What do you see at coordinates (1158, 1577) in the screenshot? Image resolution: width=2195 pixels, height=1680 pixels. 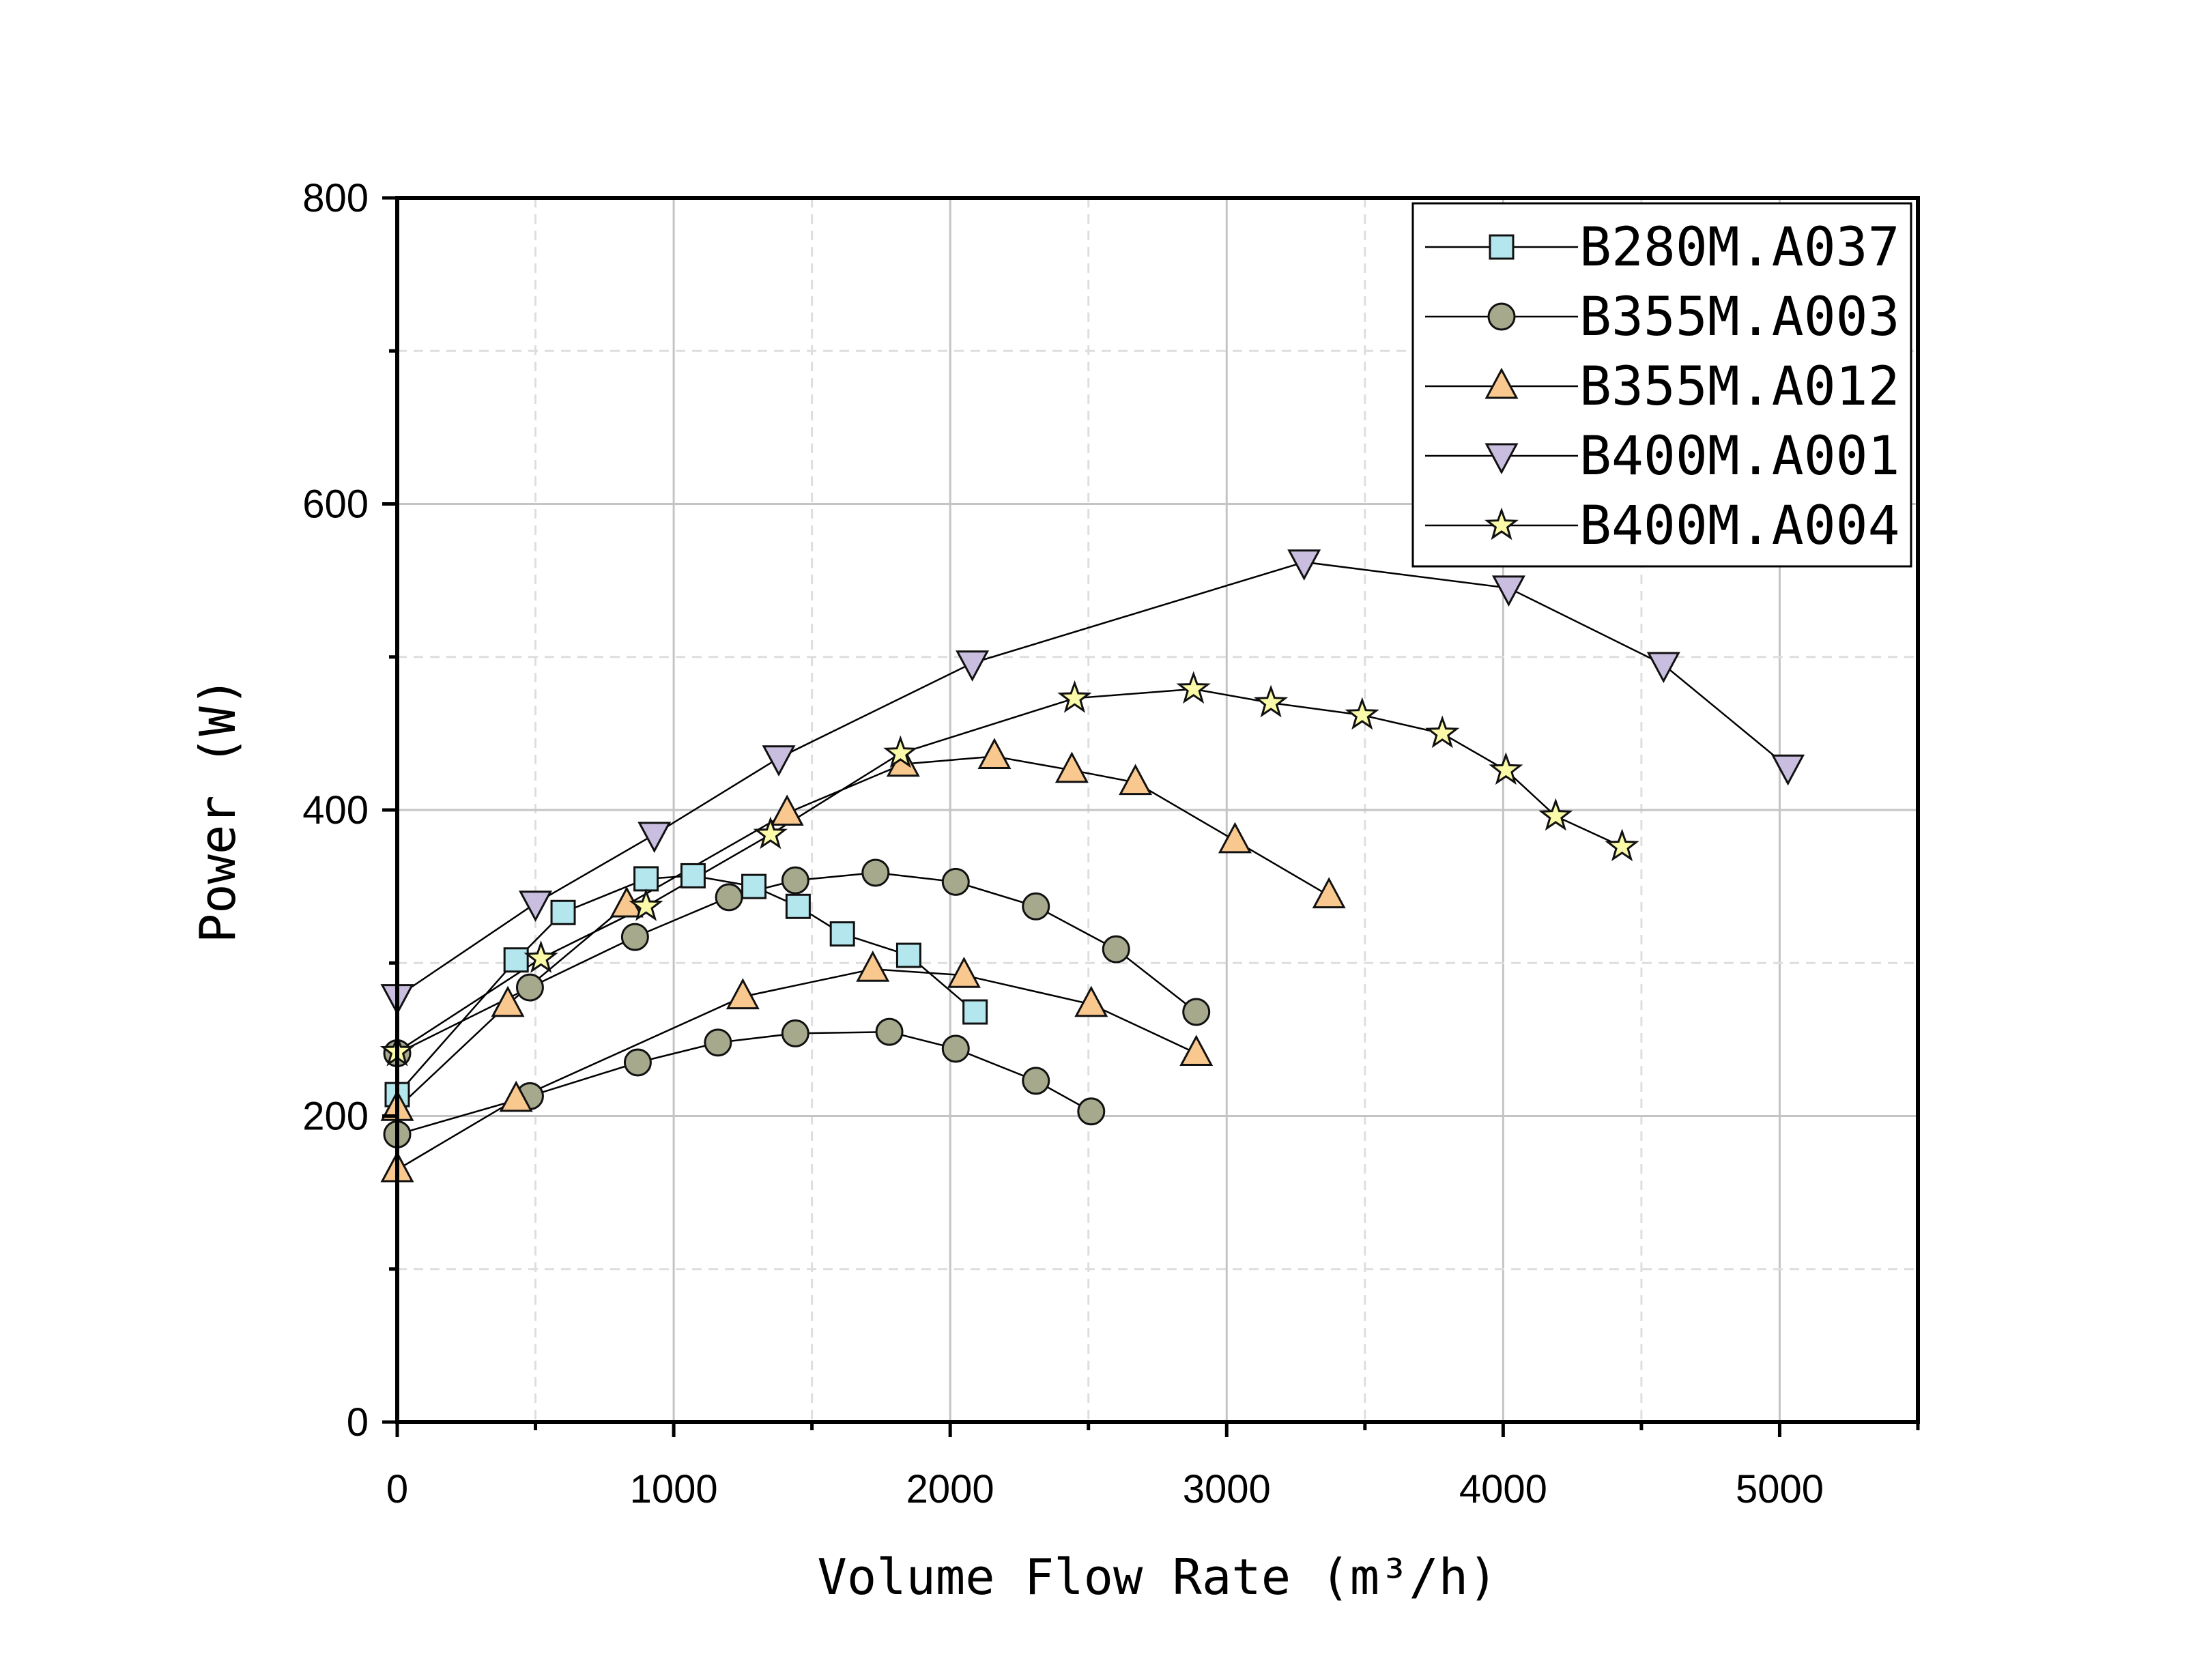 I see `x-axis-title: Volume Flow Rate (m³/h)` at bounding box center [1158, 1577].